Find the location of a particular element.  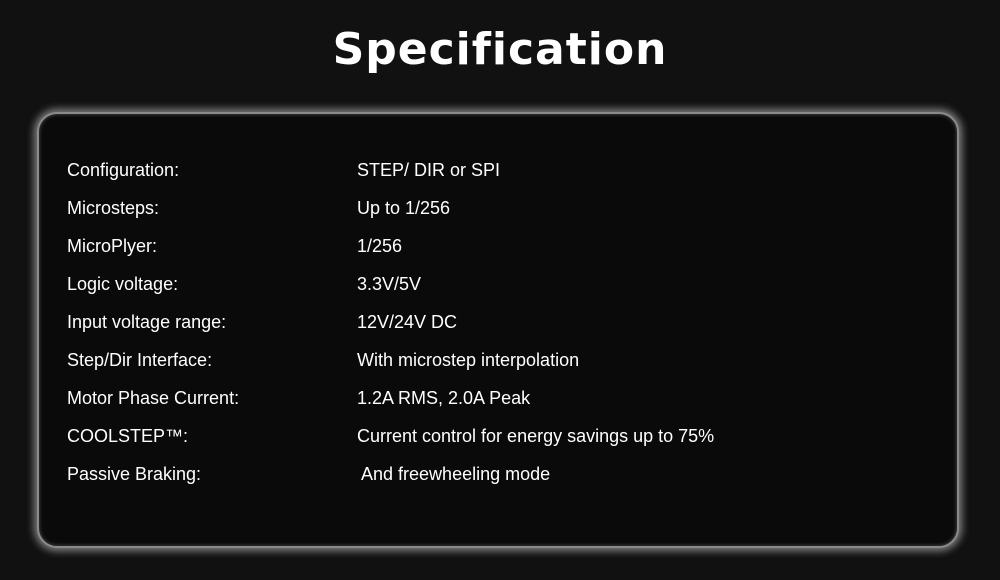

spec-label: Microsteps: is located at coordinates (113, 208).